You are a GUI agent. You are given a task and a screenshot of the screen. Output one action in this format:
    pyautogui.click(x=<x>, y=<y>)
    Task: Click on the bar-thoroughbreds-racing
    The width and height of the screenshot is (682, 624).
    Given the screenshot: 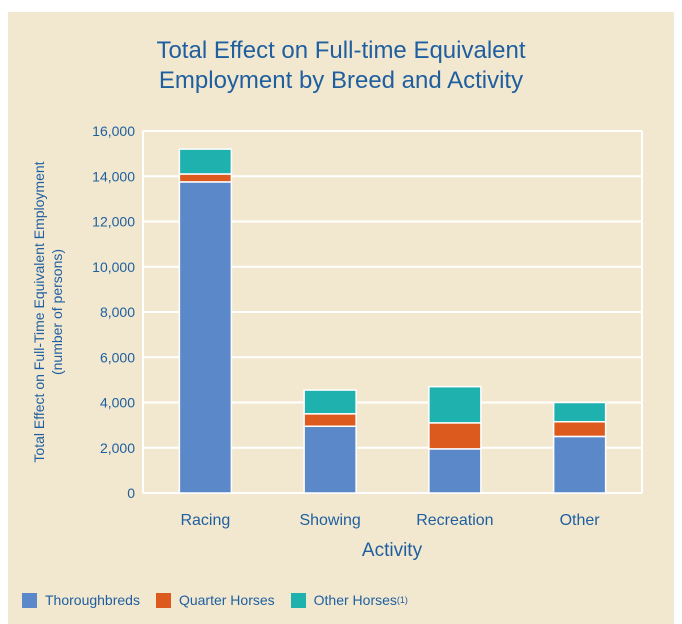 What is the action you would take?
    pyautogui.click(x=205, y=337)
    